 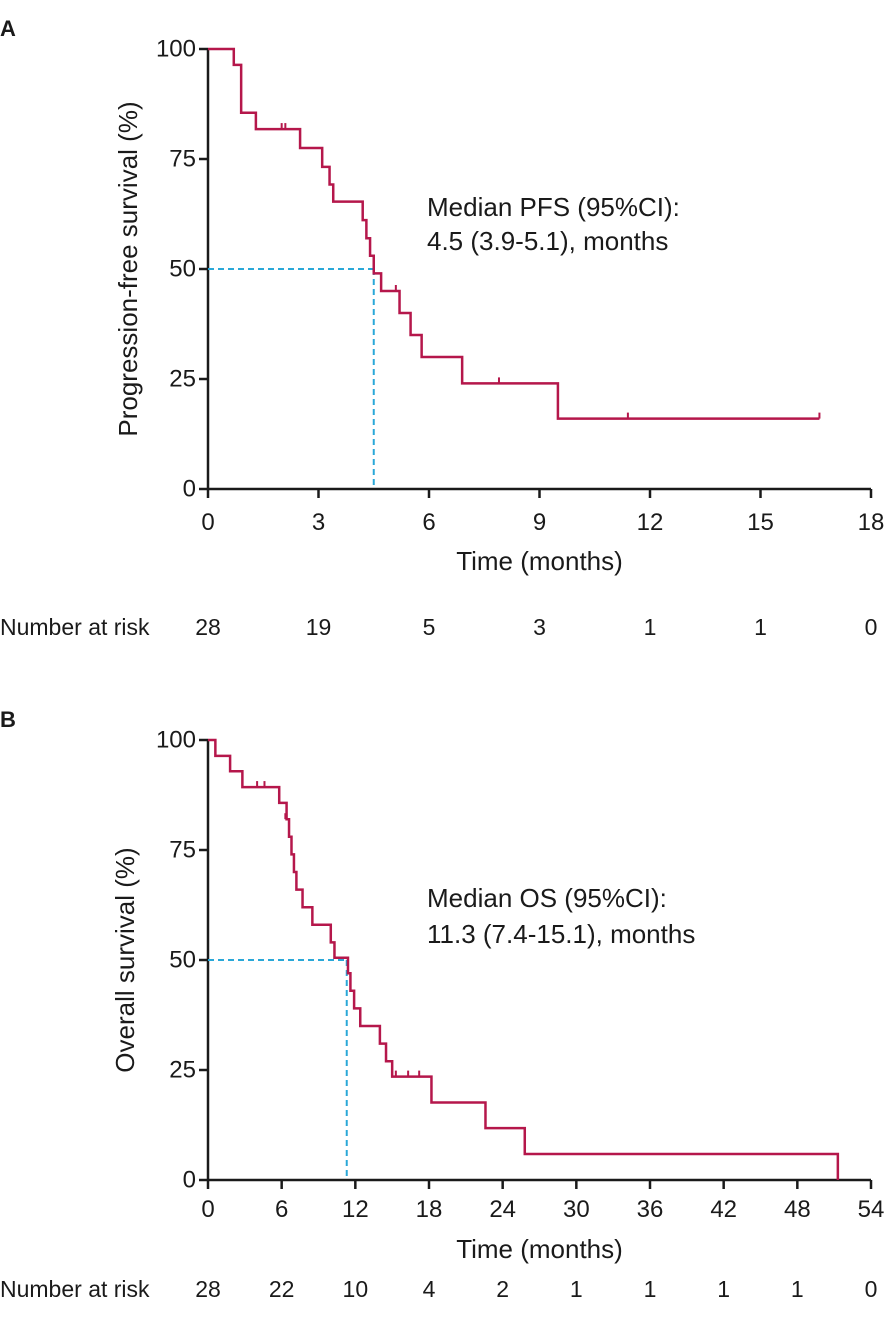 I want to click on median-annotation-line-2: 4.5 (3.9-5.1), months, so click(x=547, y=241).